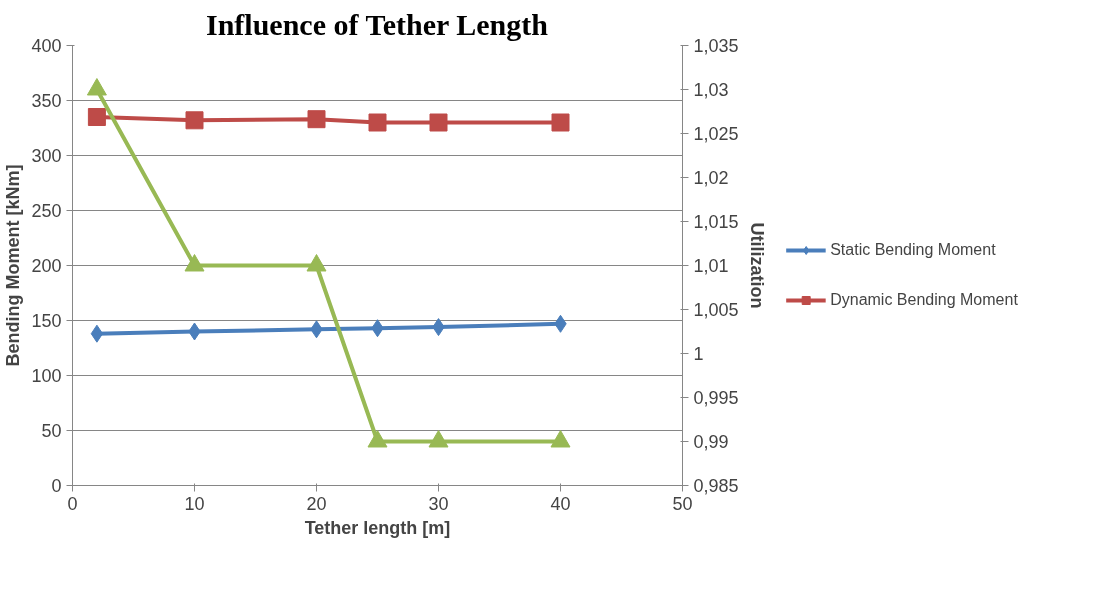 The width and height of the screenshot is (1099, 595). Describe the element at coordinates (377, 527) in the screenshot. I see `x-axis-title: Tether length [m]` at that location.